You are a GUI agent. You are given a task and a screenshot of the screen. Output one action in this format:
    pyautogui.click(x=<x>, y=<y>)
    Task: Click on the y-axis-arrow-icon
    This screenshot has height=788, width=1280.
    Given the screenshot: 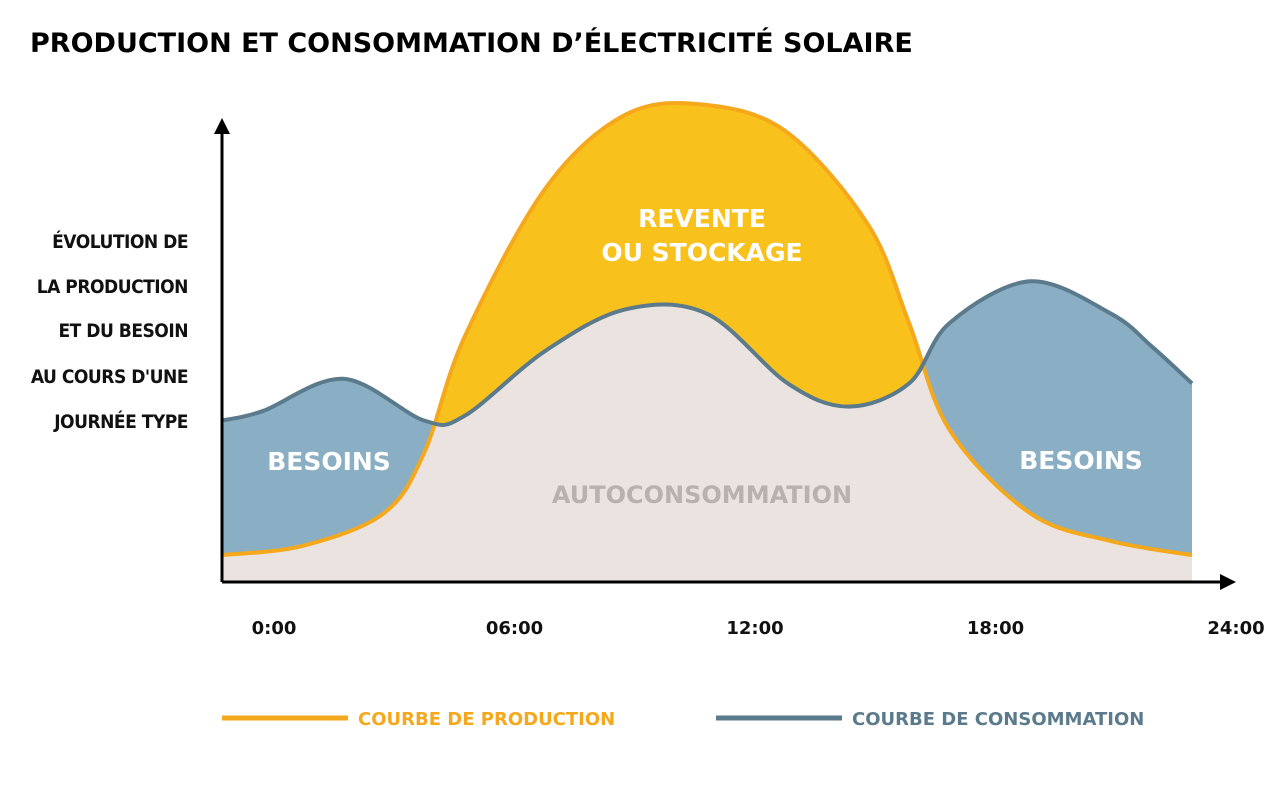 What is the action you would take?
    pyautogui.click(x=222, y=126)
    